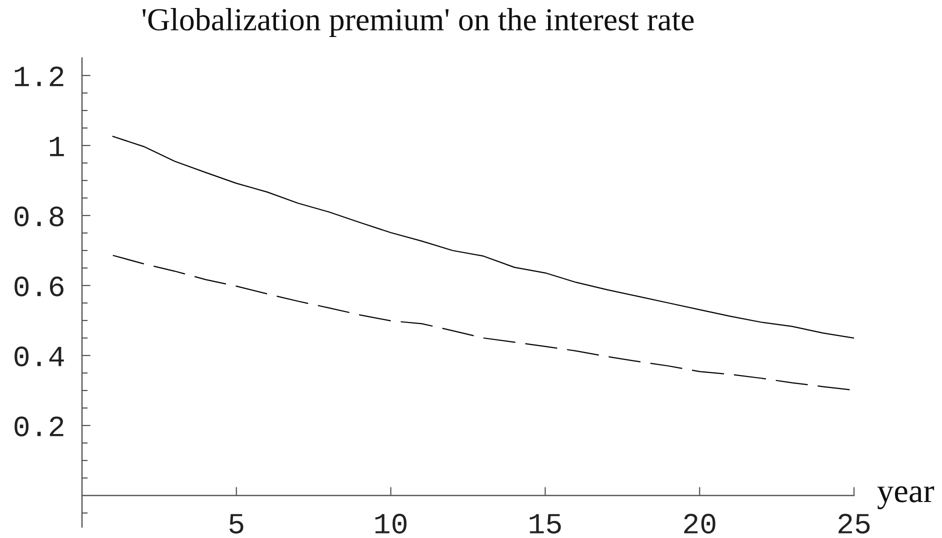 Image resolution: width=942 pixels, height=538 pixels. Describe the element at coordinates (545, 524) in the screenshot. I see `x-tick-label: 15` at that location.